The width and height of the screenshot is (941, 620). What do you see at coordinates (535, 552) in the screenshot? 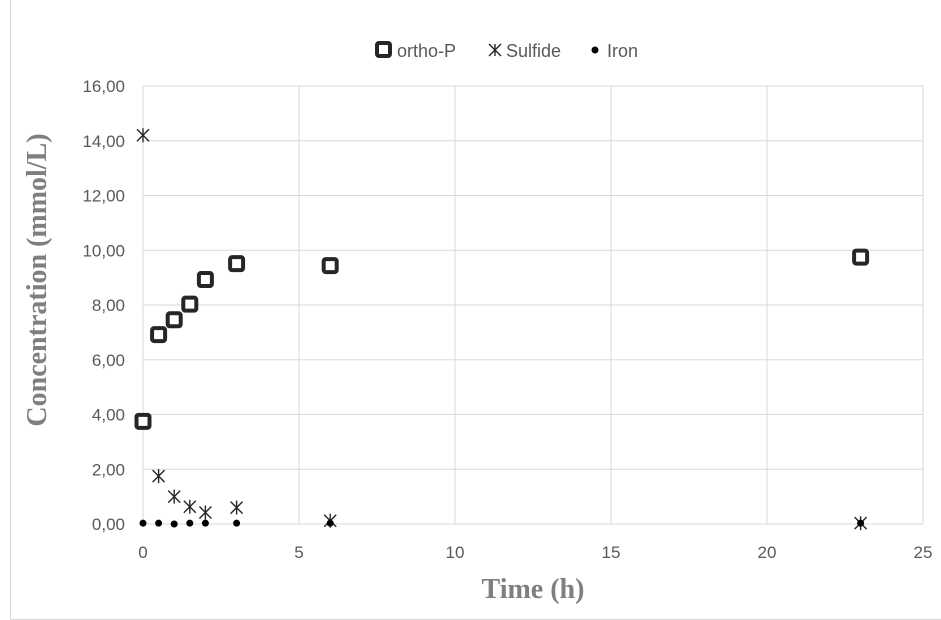
I see `x-tick-labels: 0 5 10 15 20 25` at bounding box center [535, 552].